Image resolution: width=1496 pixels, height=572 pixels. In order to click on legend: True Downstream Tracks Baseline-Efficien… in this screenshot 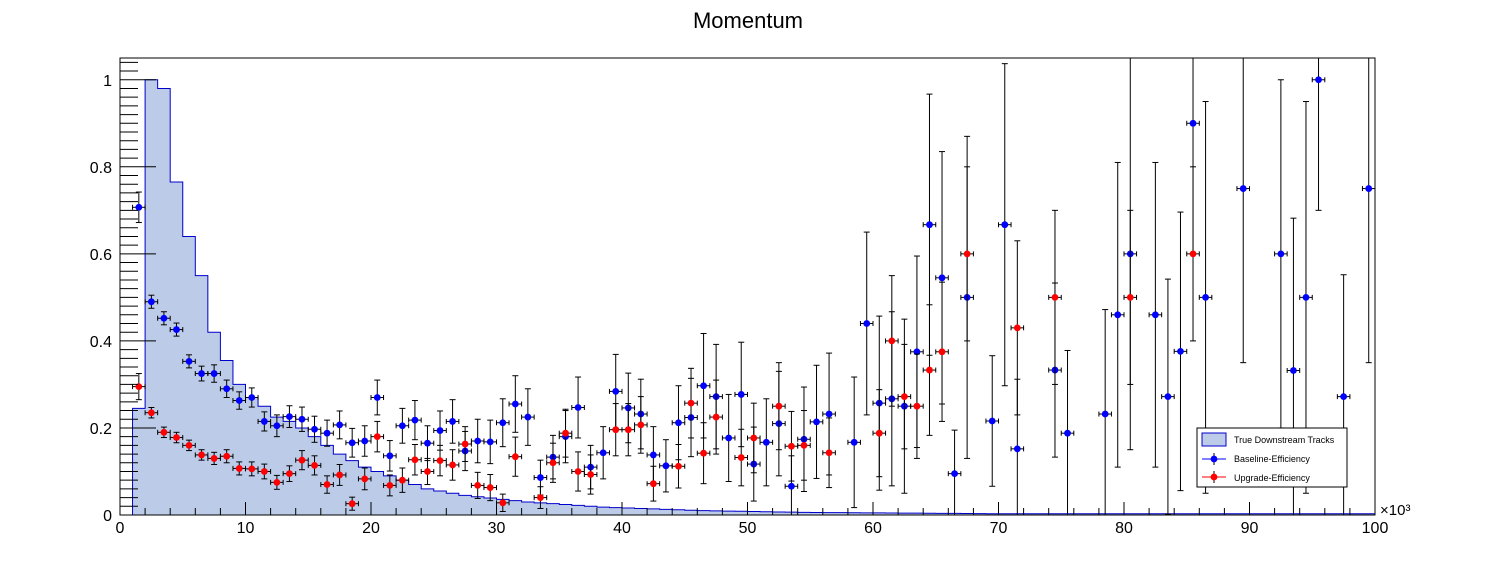, I will do `click(1272, 457)`.